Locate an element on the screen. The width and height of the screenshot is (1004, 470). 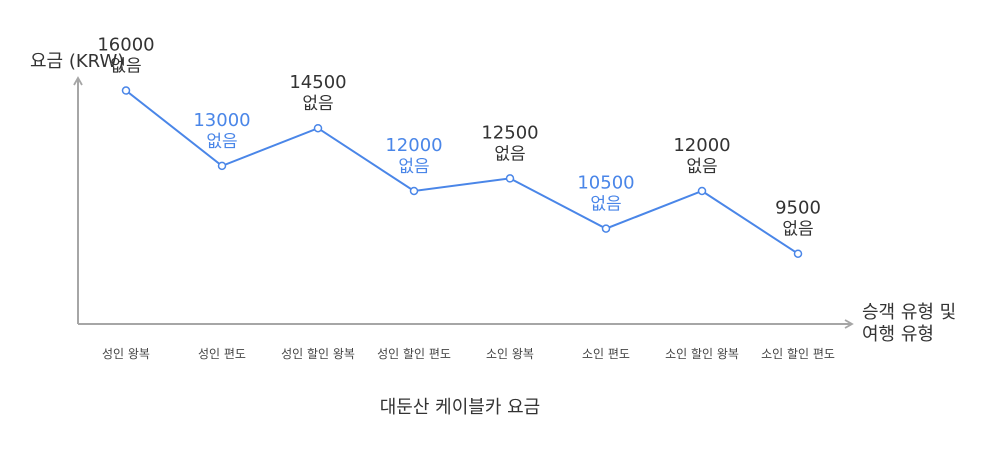
x-tick-label: 성인 왕복 is located at coordinates (126, 354).